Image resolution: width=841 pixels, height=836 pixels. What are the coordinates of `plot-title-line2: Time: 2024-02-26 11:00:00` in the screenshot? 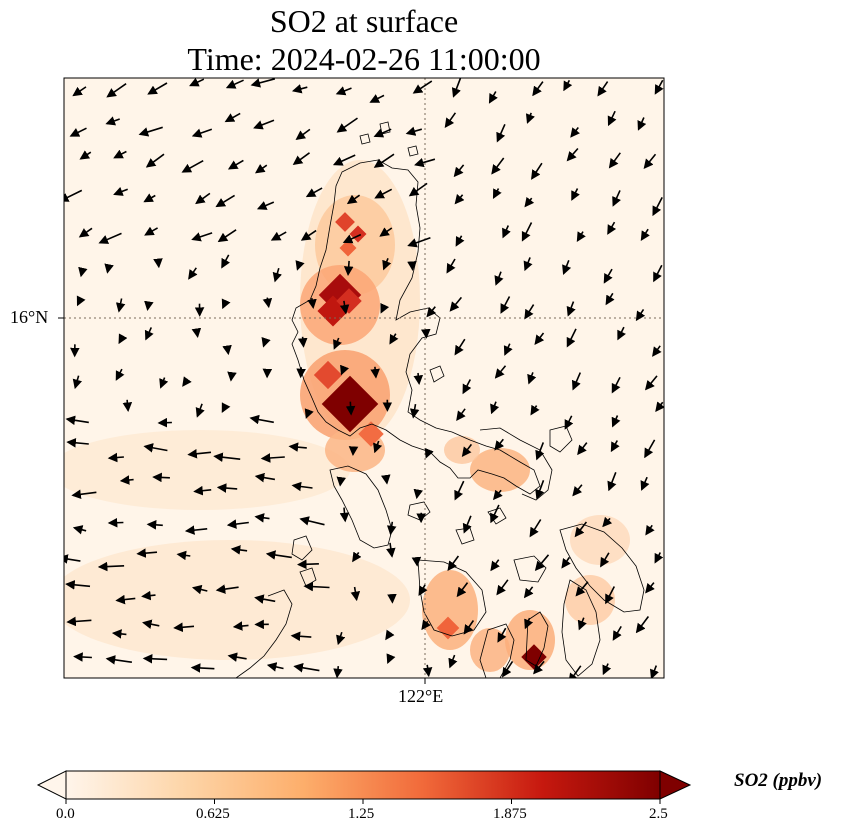 It's located at (364, 59).